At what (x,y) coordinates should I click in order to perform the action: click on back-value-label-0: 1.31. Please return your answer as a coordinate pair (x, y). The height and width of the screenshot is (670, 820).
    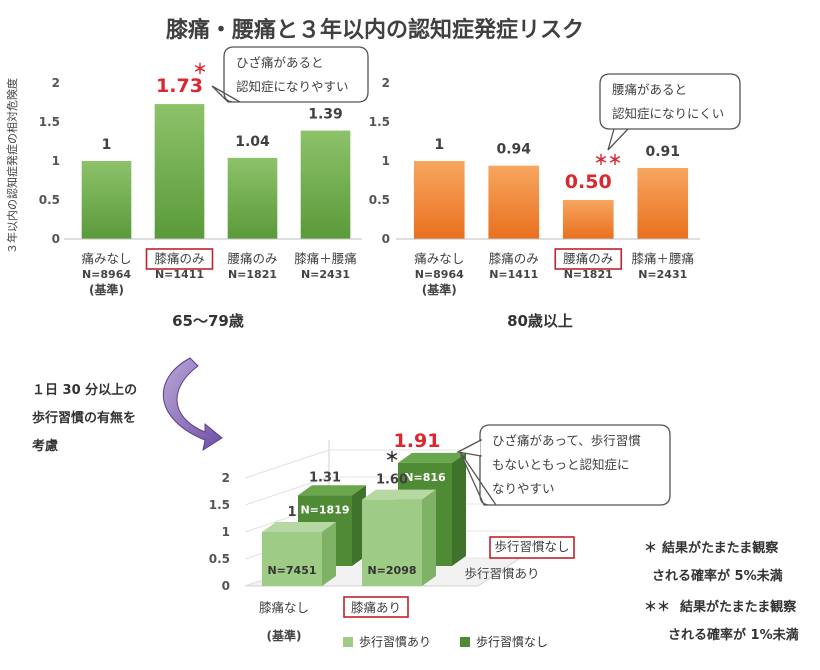
    Looking at the image, I should click on (325, 477).